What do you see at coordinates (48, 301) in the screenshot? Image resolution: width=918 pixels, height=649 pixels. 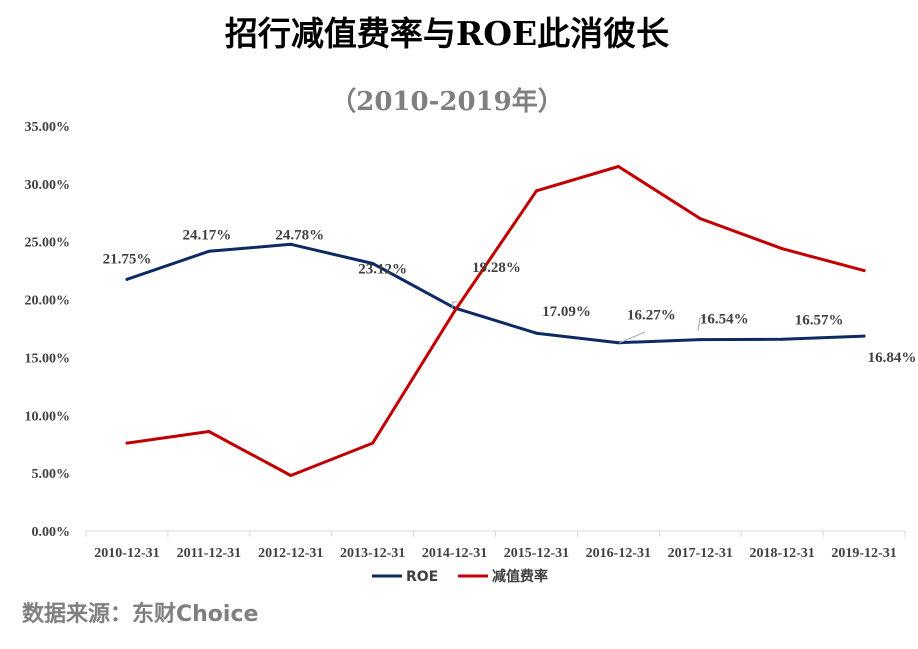 I see `y-tick-label: 20.00%` at bounding box center [48, 301].